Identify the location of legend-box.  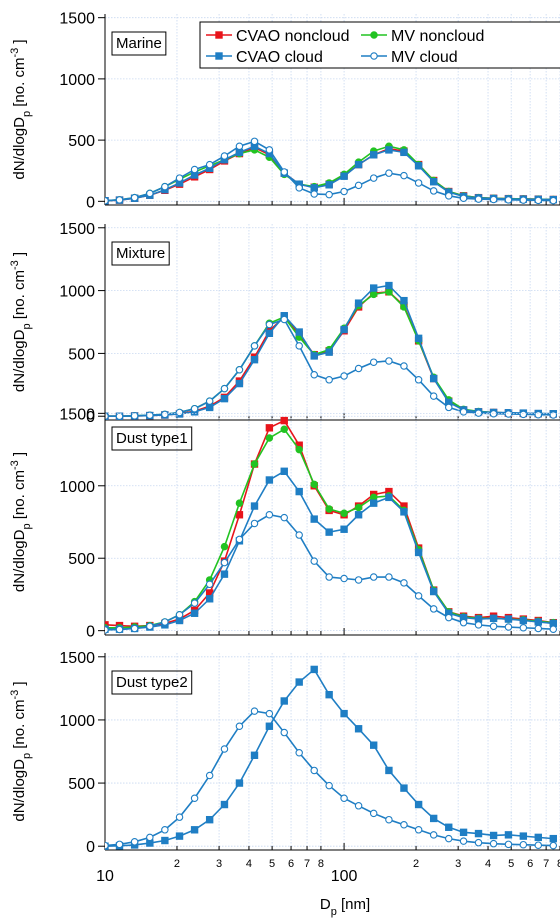
(379, 45).